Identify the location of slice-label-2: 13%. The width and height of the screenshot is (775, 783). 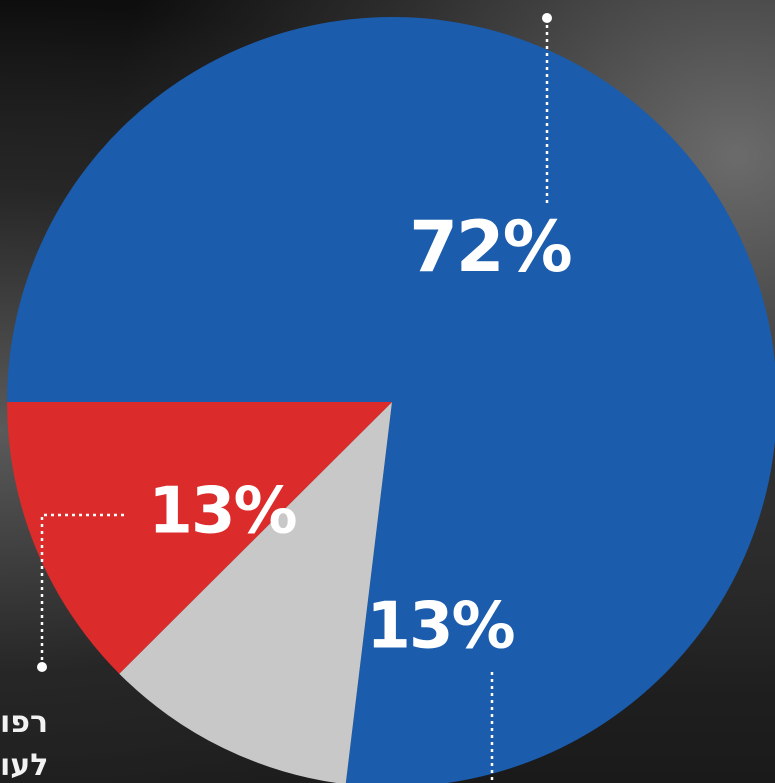
(440, 627).